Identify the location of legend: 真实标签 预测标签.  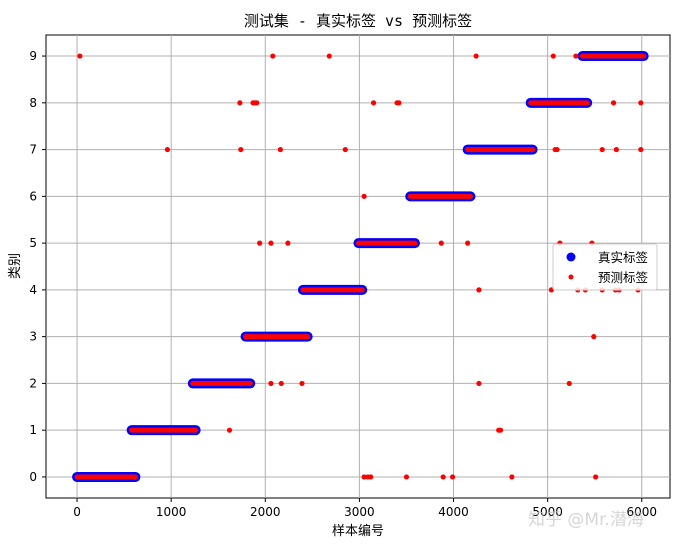
(605, 267).